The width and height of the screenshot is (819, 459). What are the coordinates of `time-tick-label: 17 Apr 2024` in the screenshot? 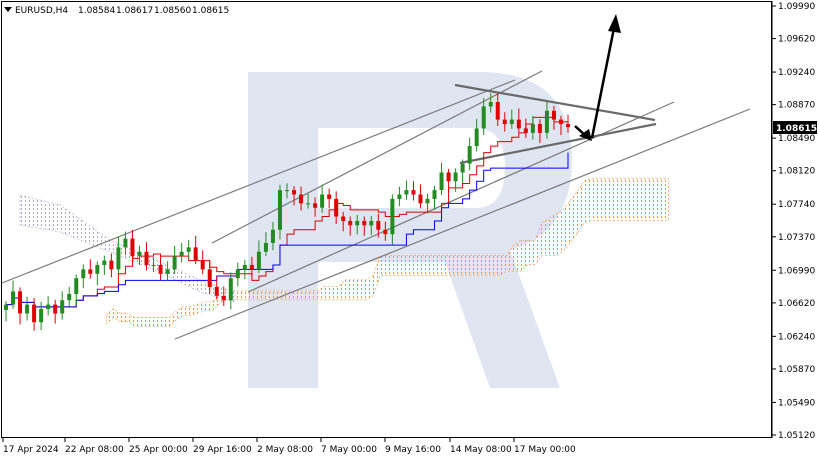 It's located at (31, 450).